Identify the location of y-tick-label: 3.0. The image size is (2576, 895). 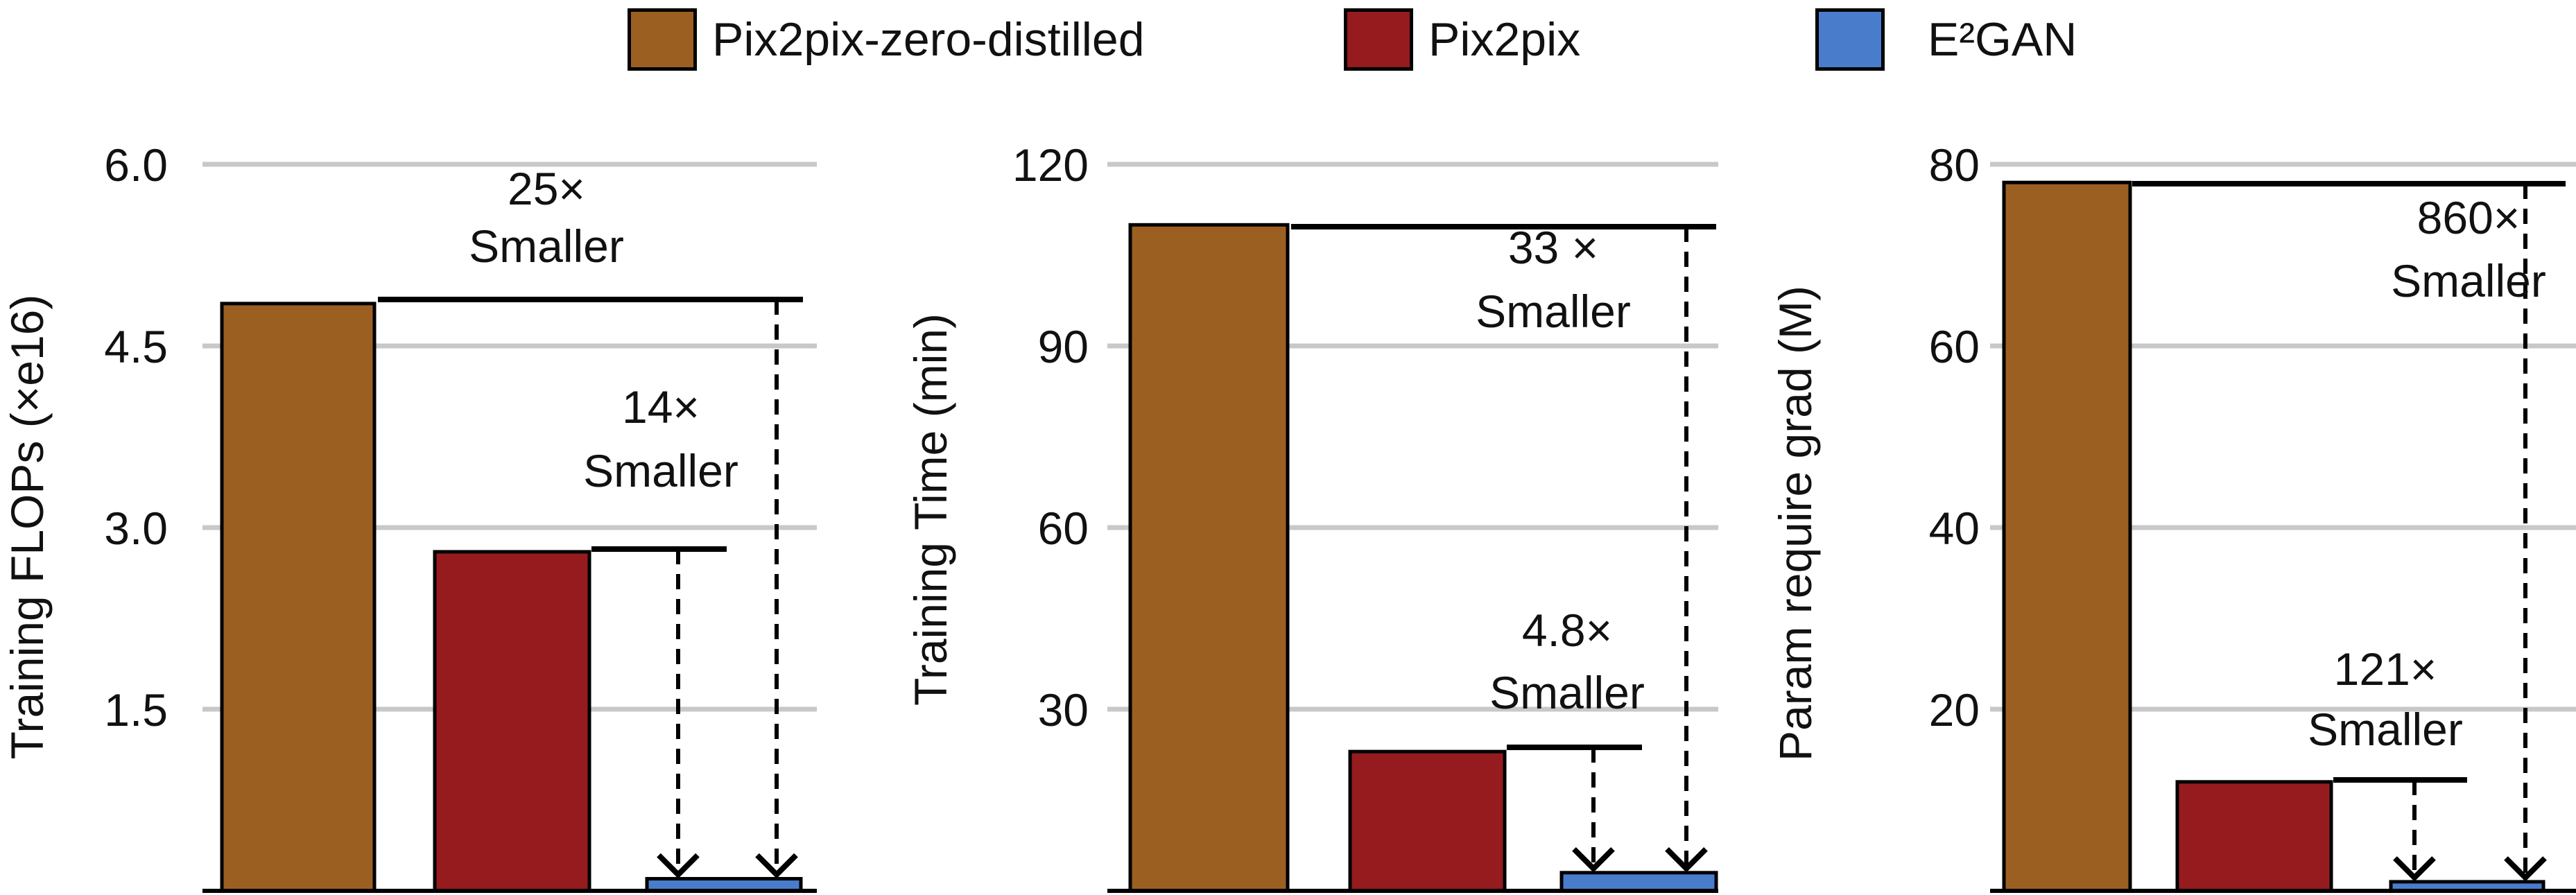
(136, 528).